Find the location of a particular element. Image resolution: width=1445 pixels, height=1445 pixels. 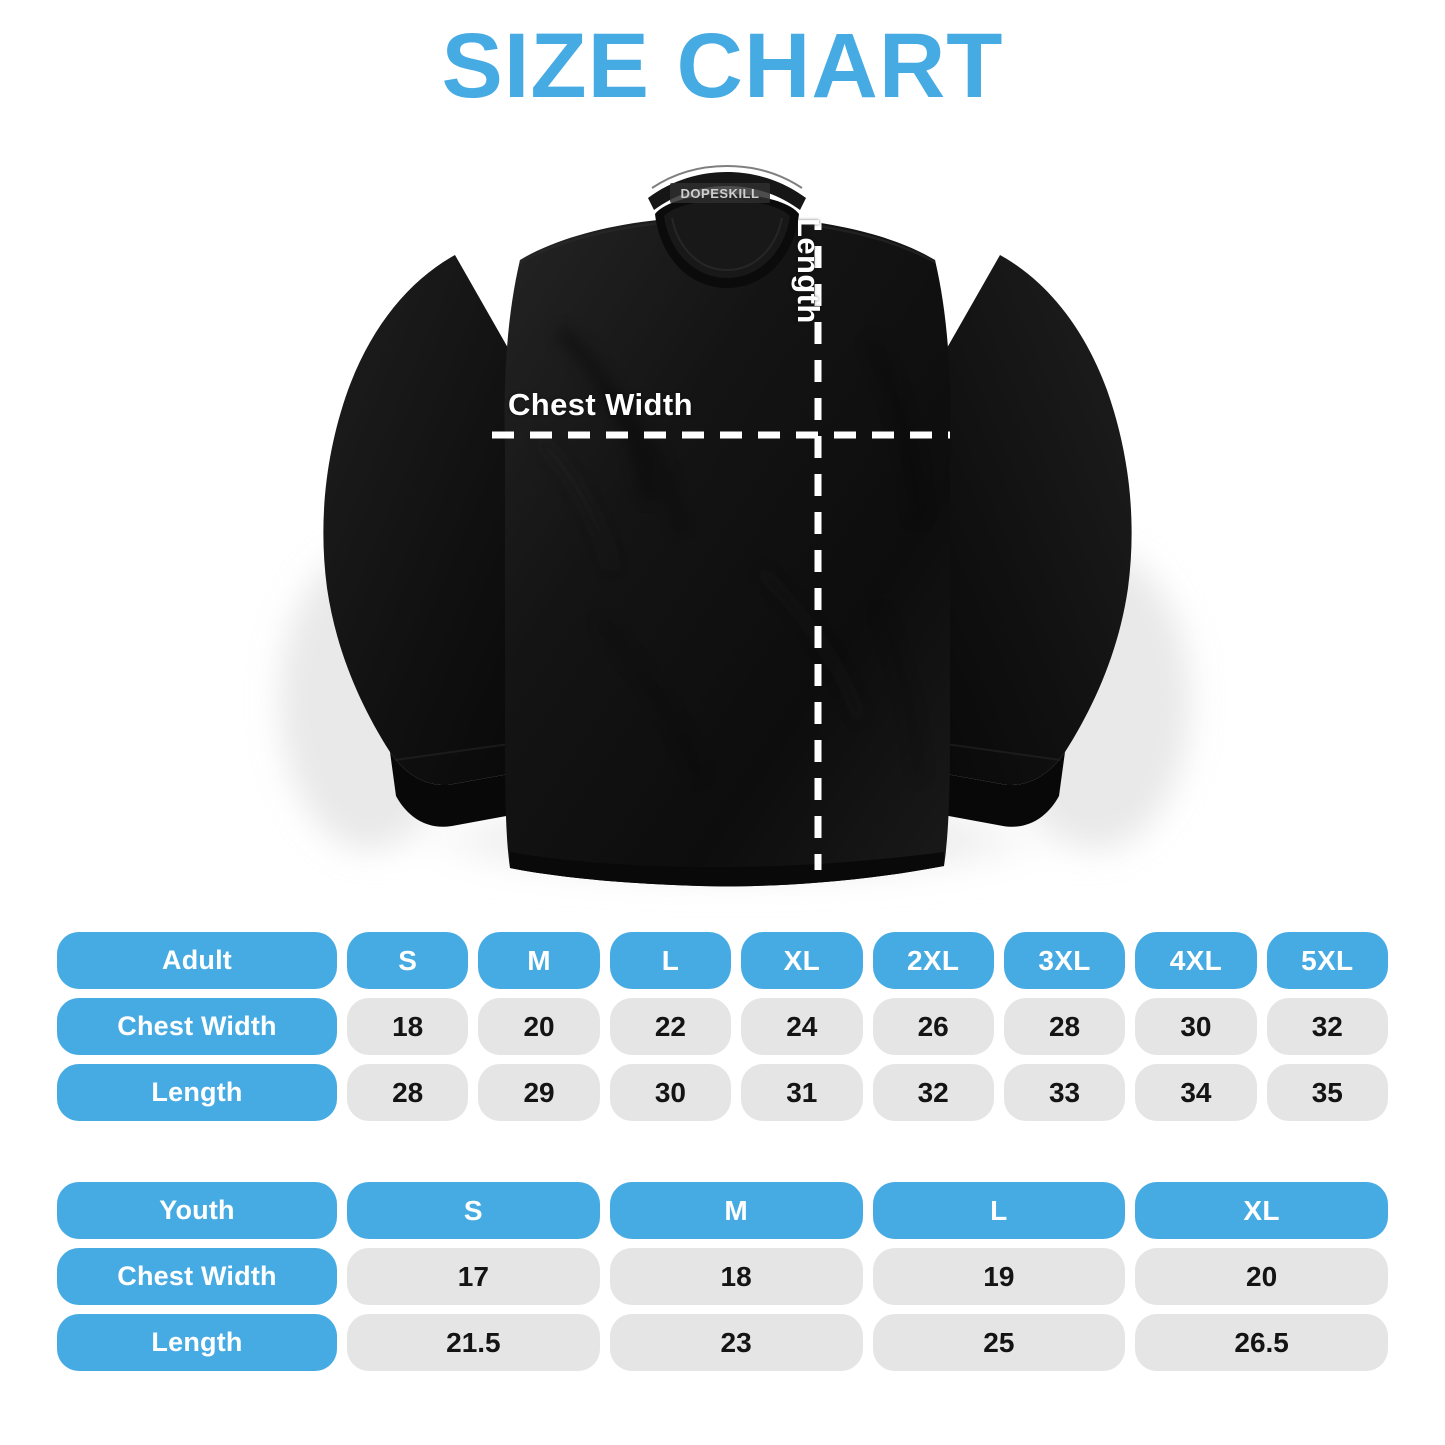

youth-length-s: 21.5 is located at coordinates (473, 1342).